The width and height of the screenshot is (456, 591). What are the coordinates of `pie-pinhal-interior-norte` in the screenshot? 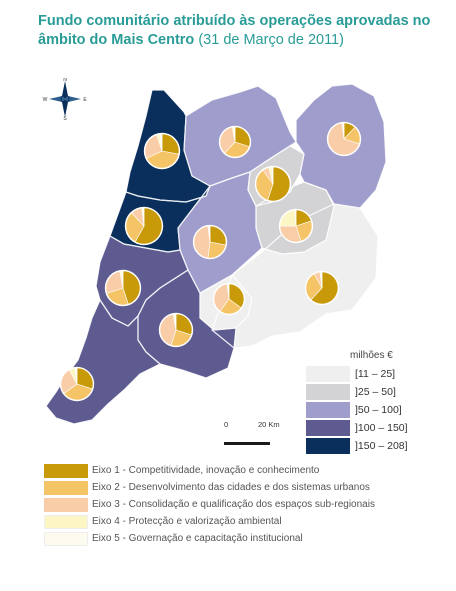 It's located at (210, 242).